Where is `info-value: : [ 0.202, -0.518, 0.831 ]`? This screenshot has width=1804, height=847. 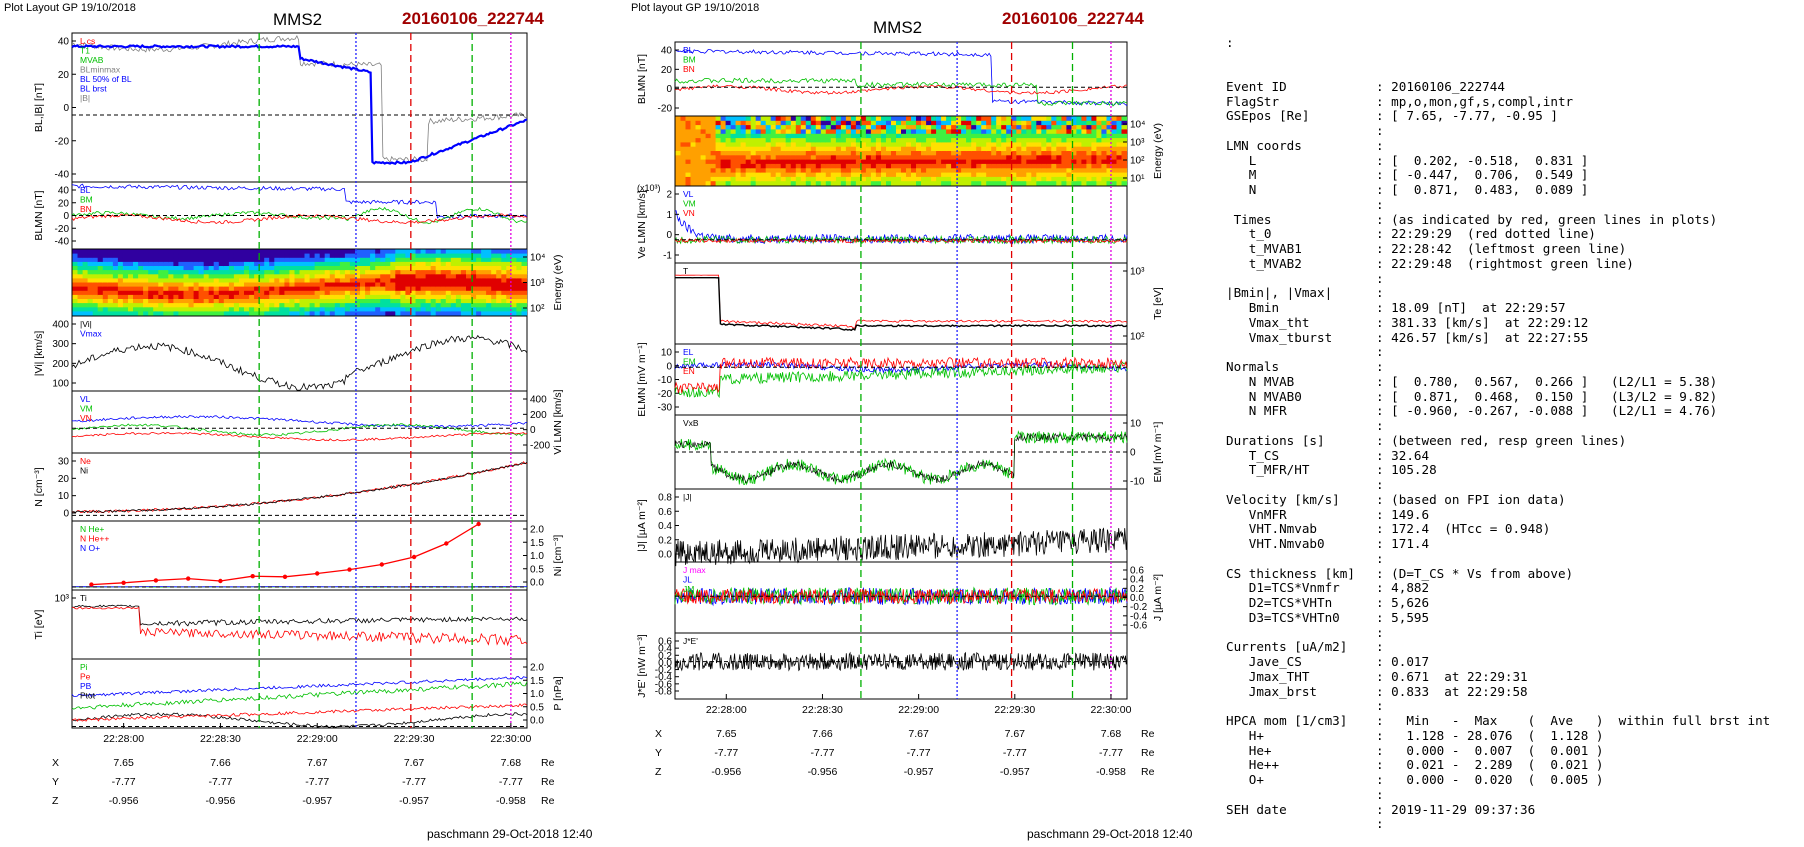
info-value: : [ 0.202, -0.518, 0.831 ] is located at coordinates (1482, 161).